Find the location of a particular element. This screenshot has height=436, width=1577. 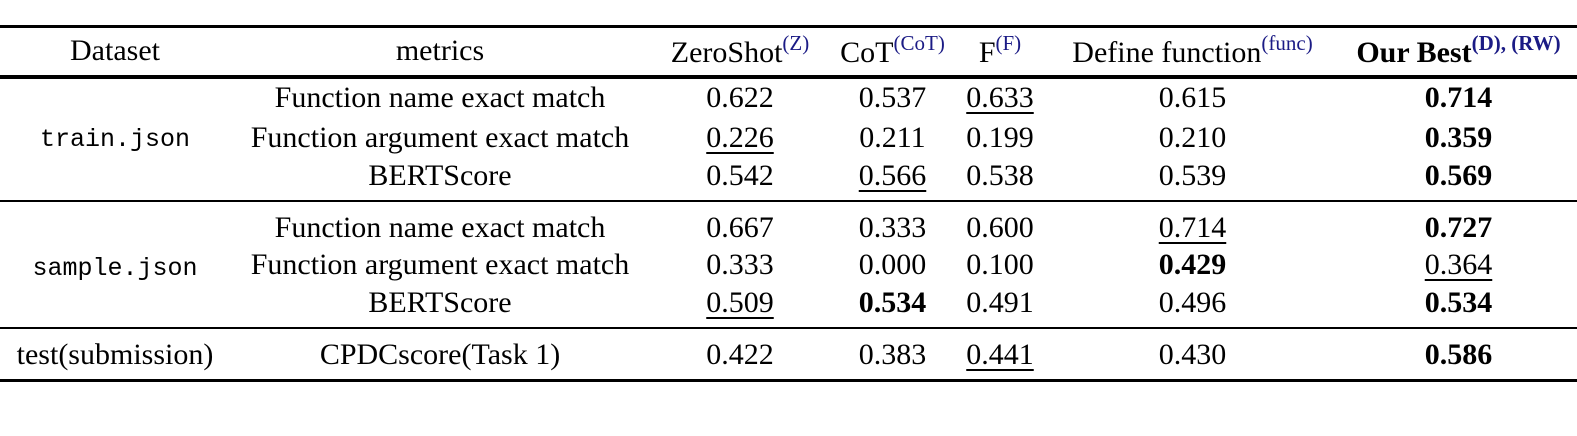

score-value: 0.429 is located at coordinates (1192, 264).